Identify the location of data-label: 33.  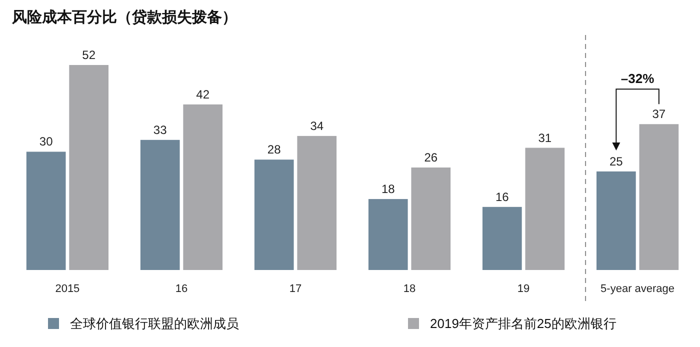
(160, 129).